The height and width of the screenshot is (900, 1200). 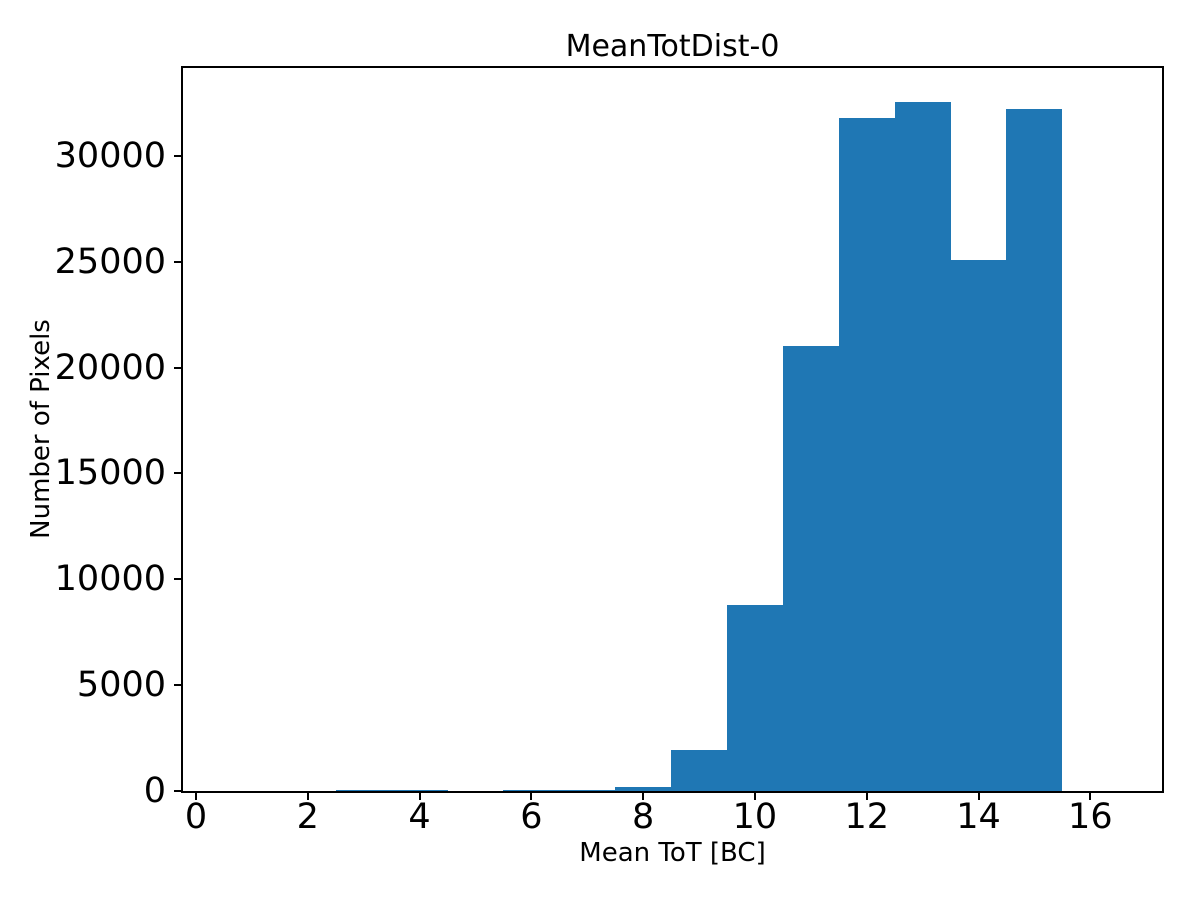 What do you see at coordinates (110, 473) in the screenshot?
I see `y-tick-label: 15000` at bounding box center [110, 473].